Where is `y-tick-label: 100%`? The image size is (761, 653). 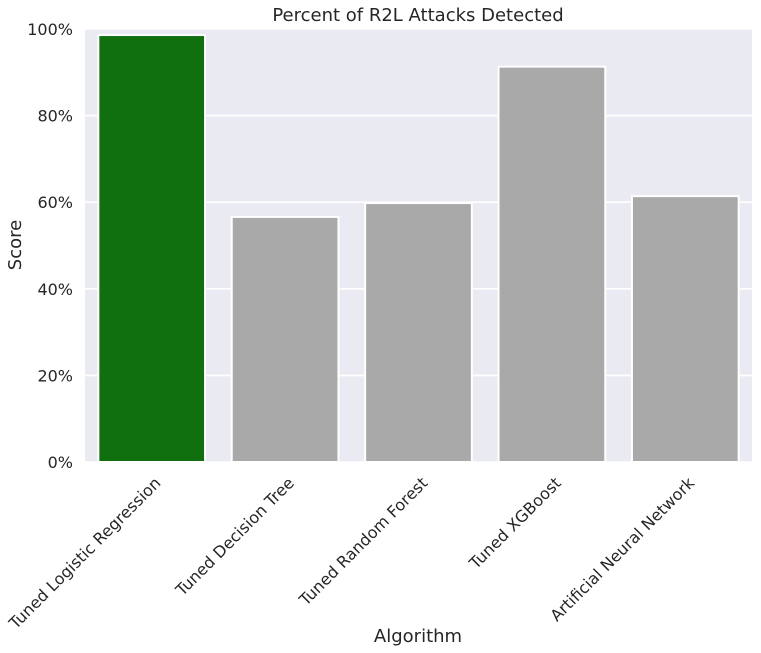 y-tick-label: 100% is located at coordinates (50, 29).